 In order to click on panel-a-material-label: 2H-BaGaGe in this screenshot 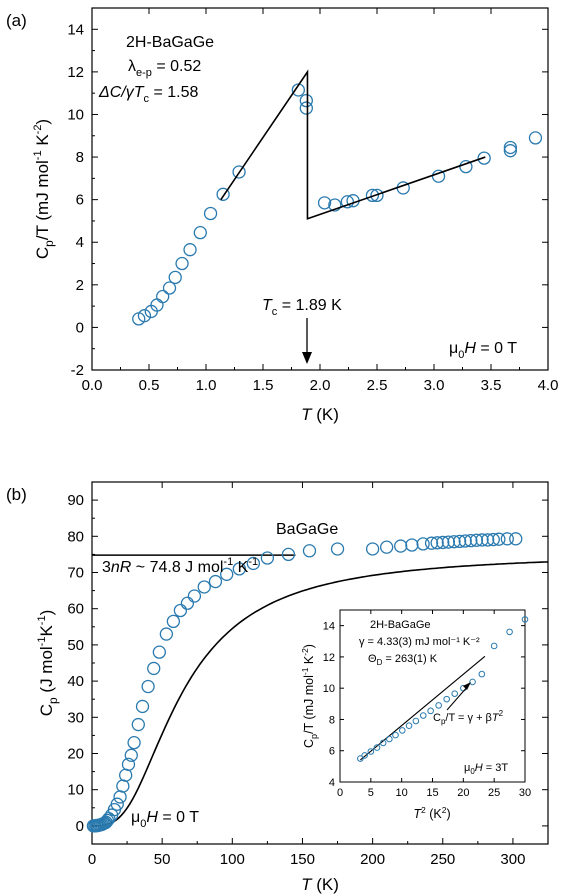, I will do `click(170, 42)`.